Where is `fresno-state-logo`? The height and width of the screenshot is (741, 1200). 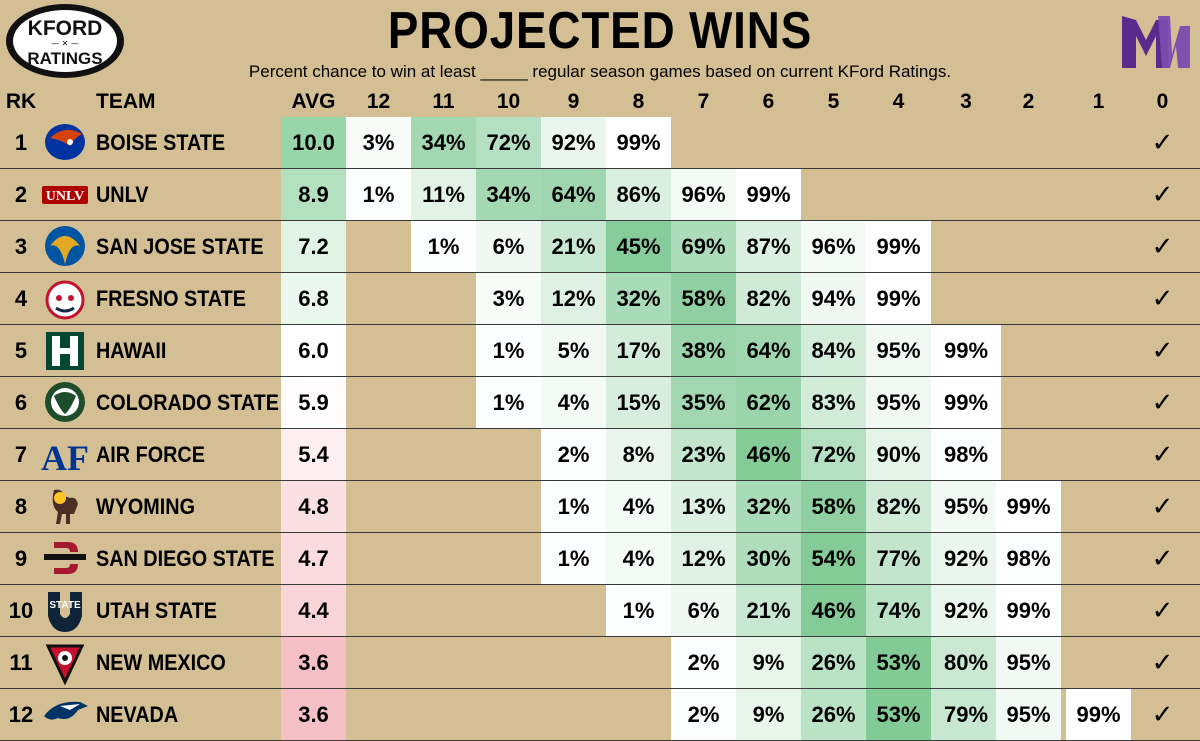
fresno-state-logo is located at coordinates (65, 300).